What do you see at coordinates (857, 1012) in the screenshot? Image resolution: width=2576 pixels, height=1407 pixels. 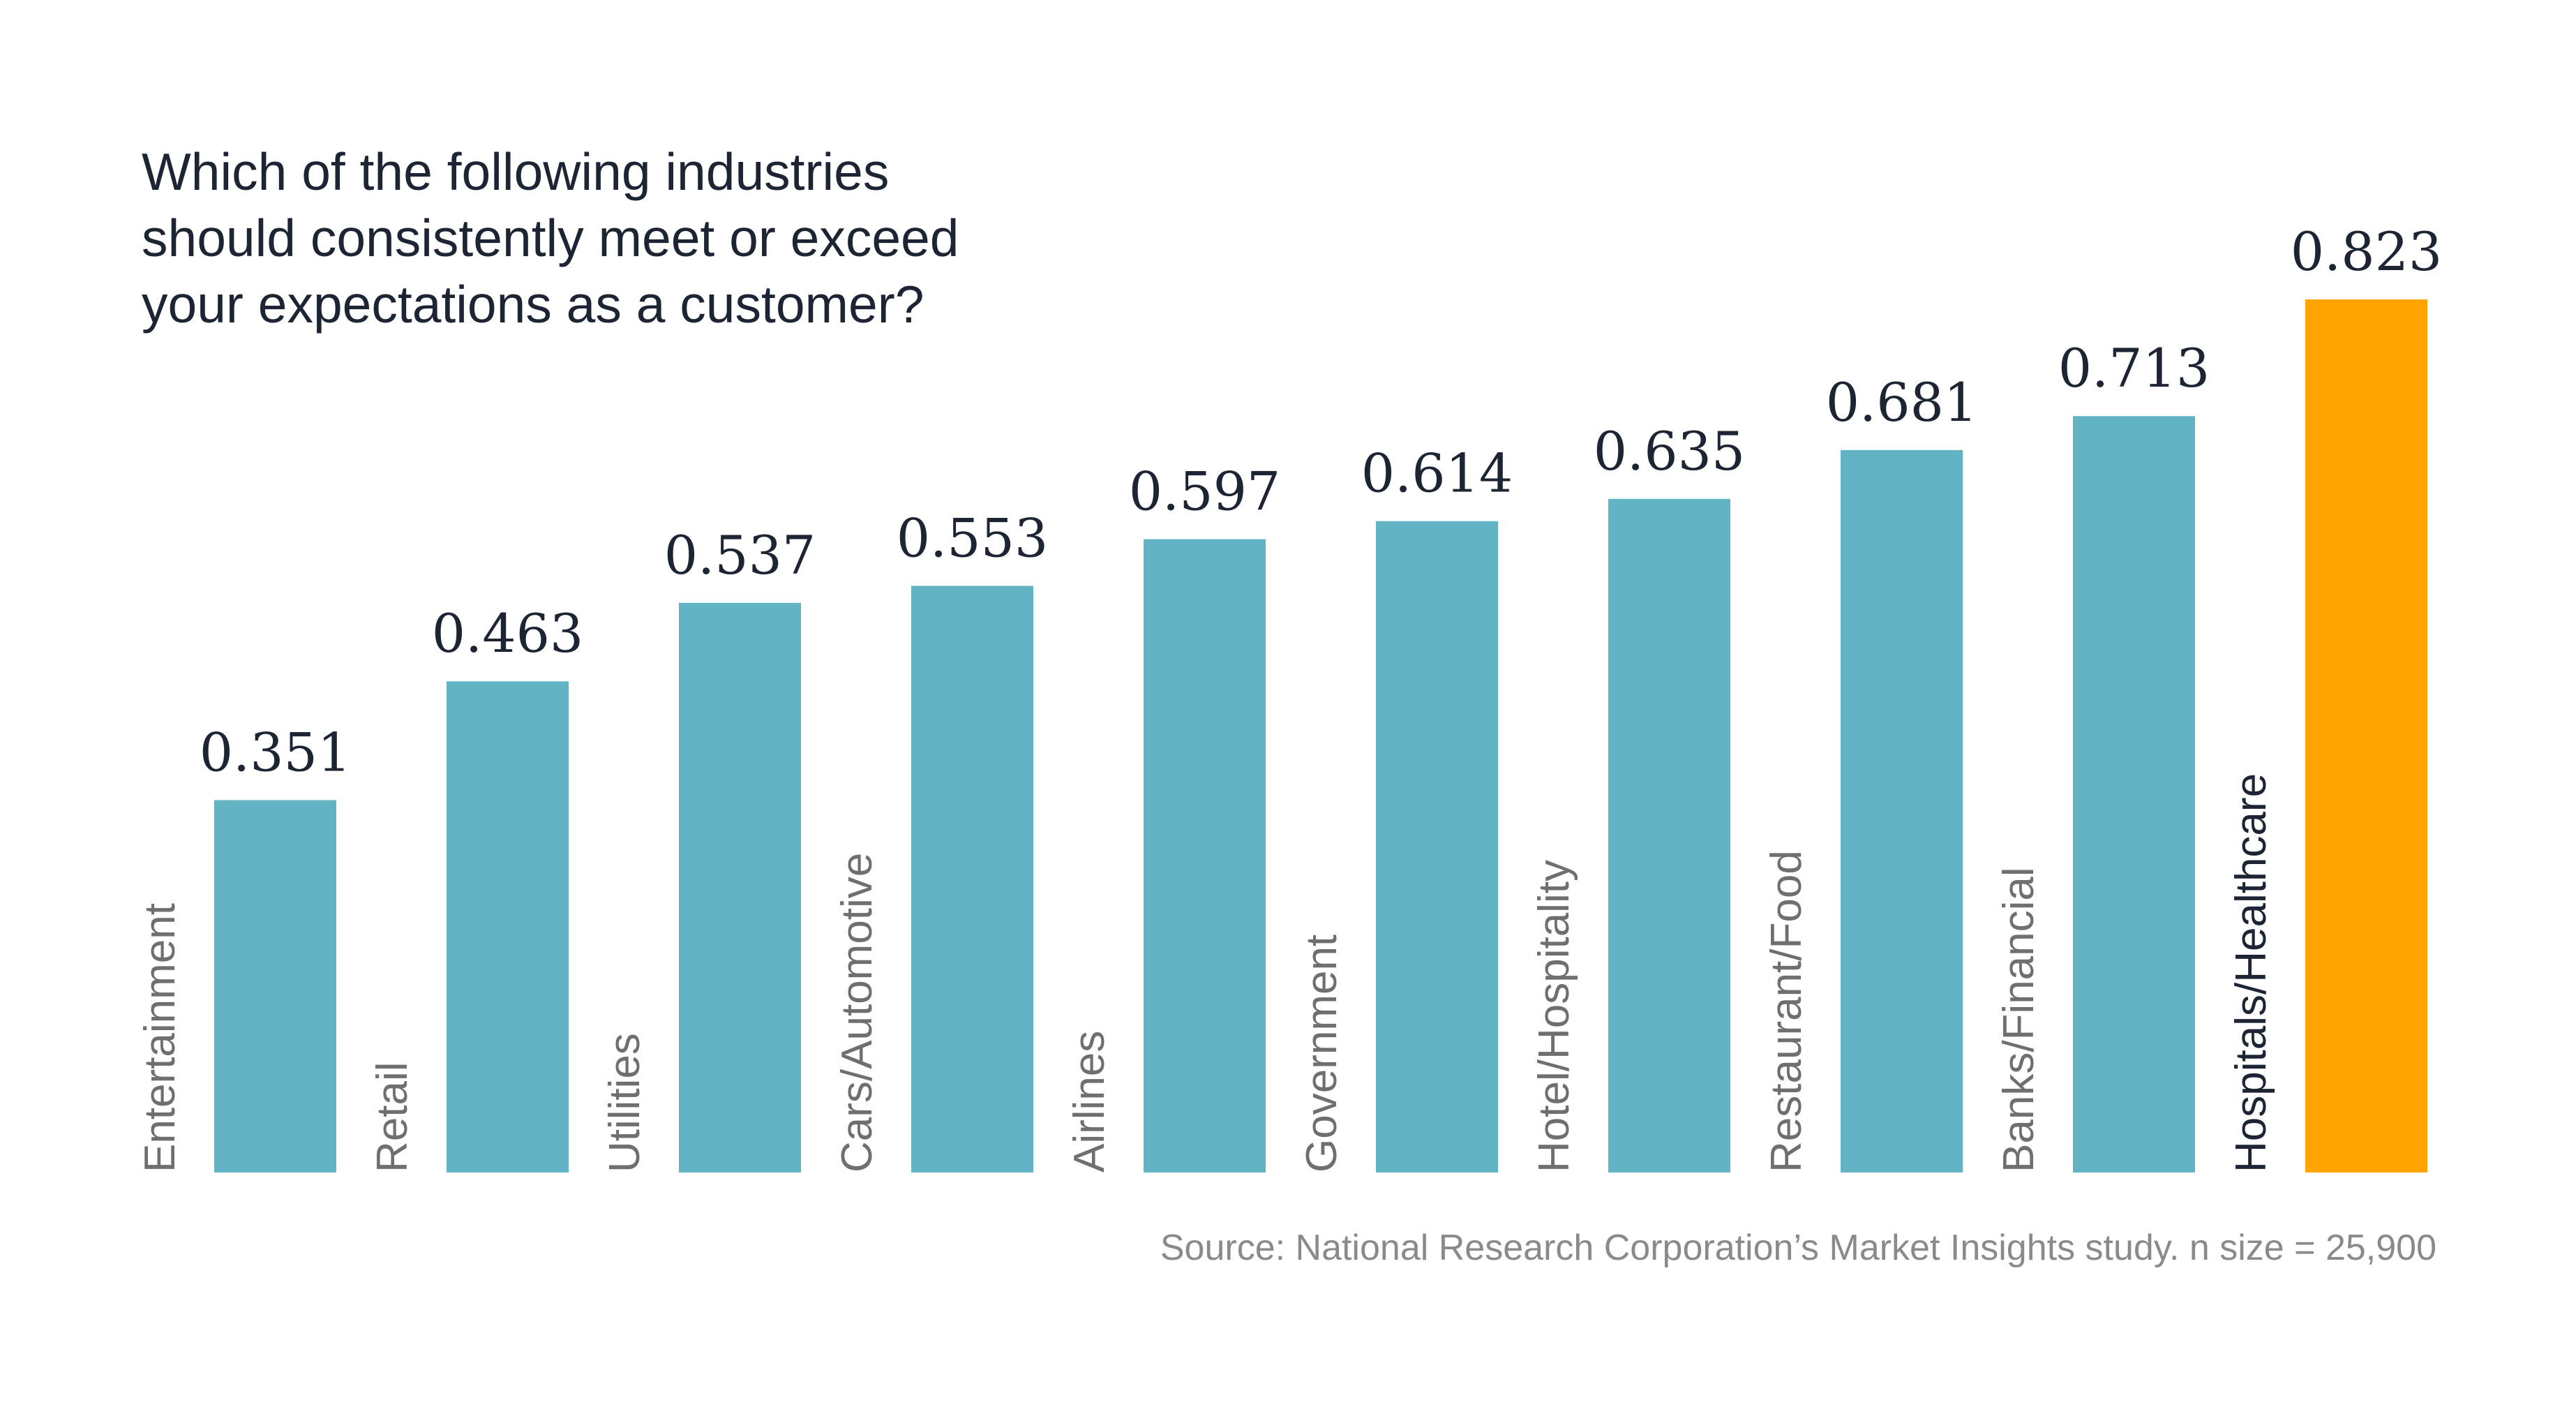 I see `category-label: Cars/Automotive` at bounding box center [857, 1012].